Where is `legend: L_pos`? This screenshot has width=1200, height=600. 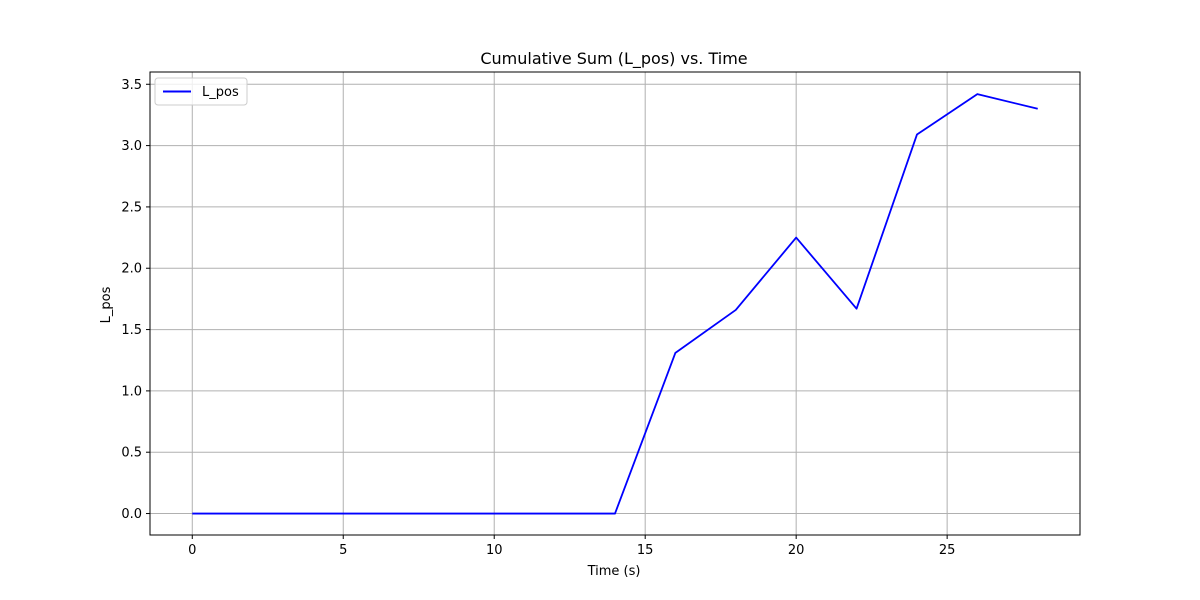
legend: L_pos is located at coordinates (201, 91).